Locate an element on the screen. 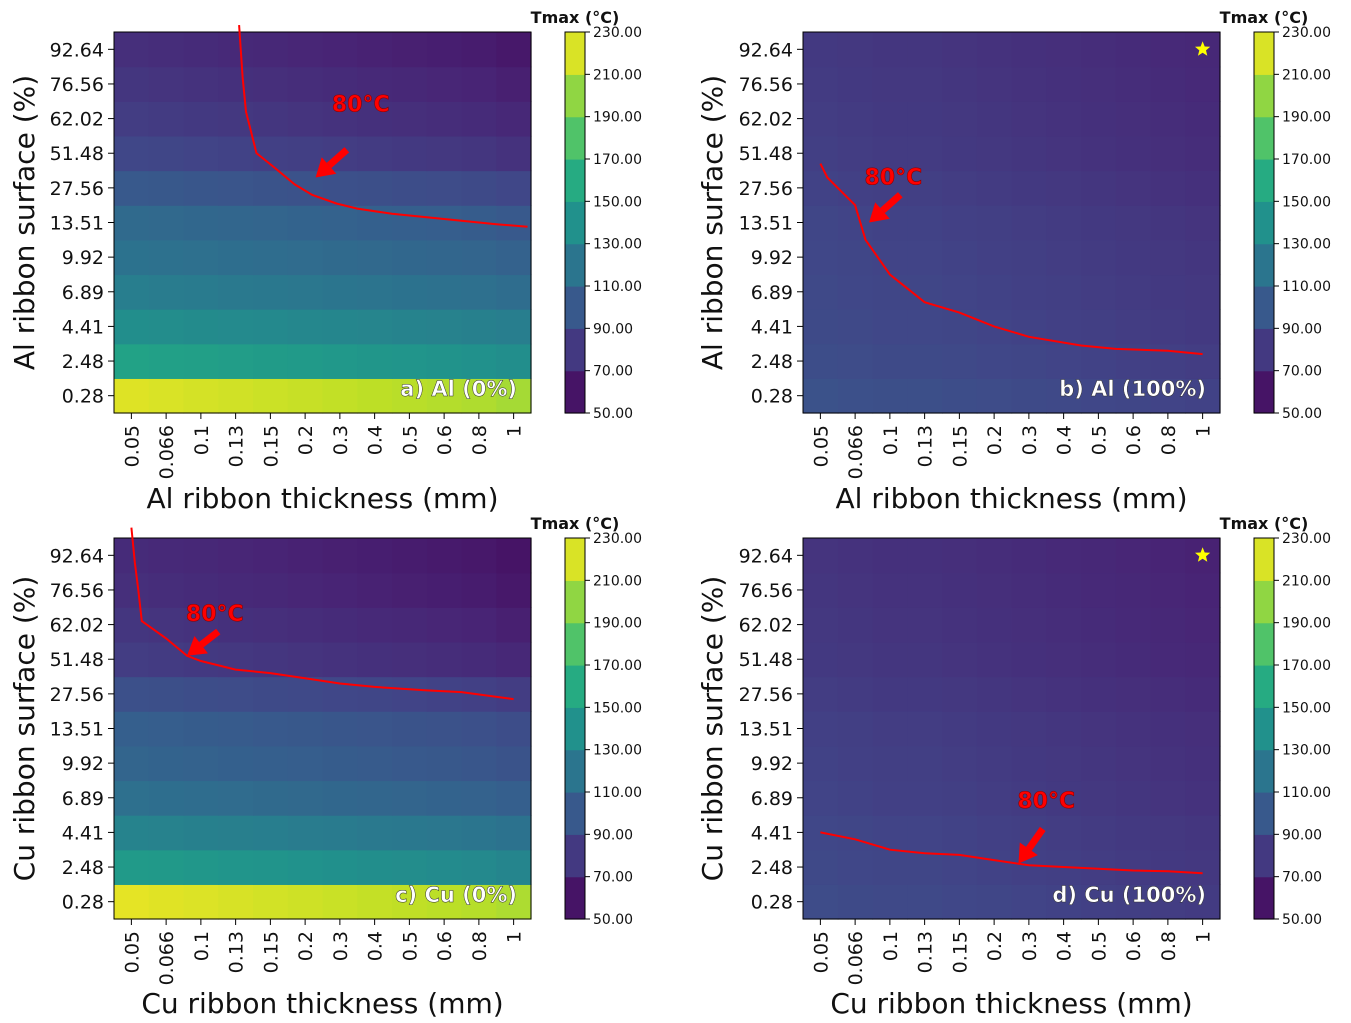 The width and height of the screenshot is (1351, 1023). x-tick-label: 0.3 is located at coordinates (1030, 440).